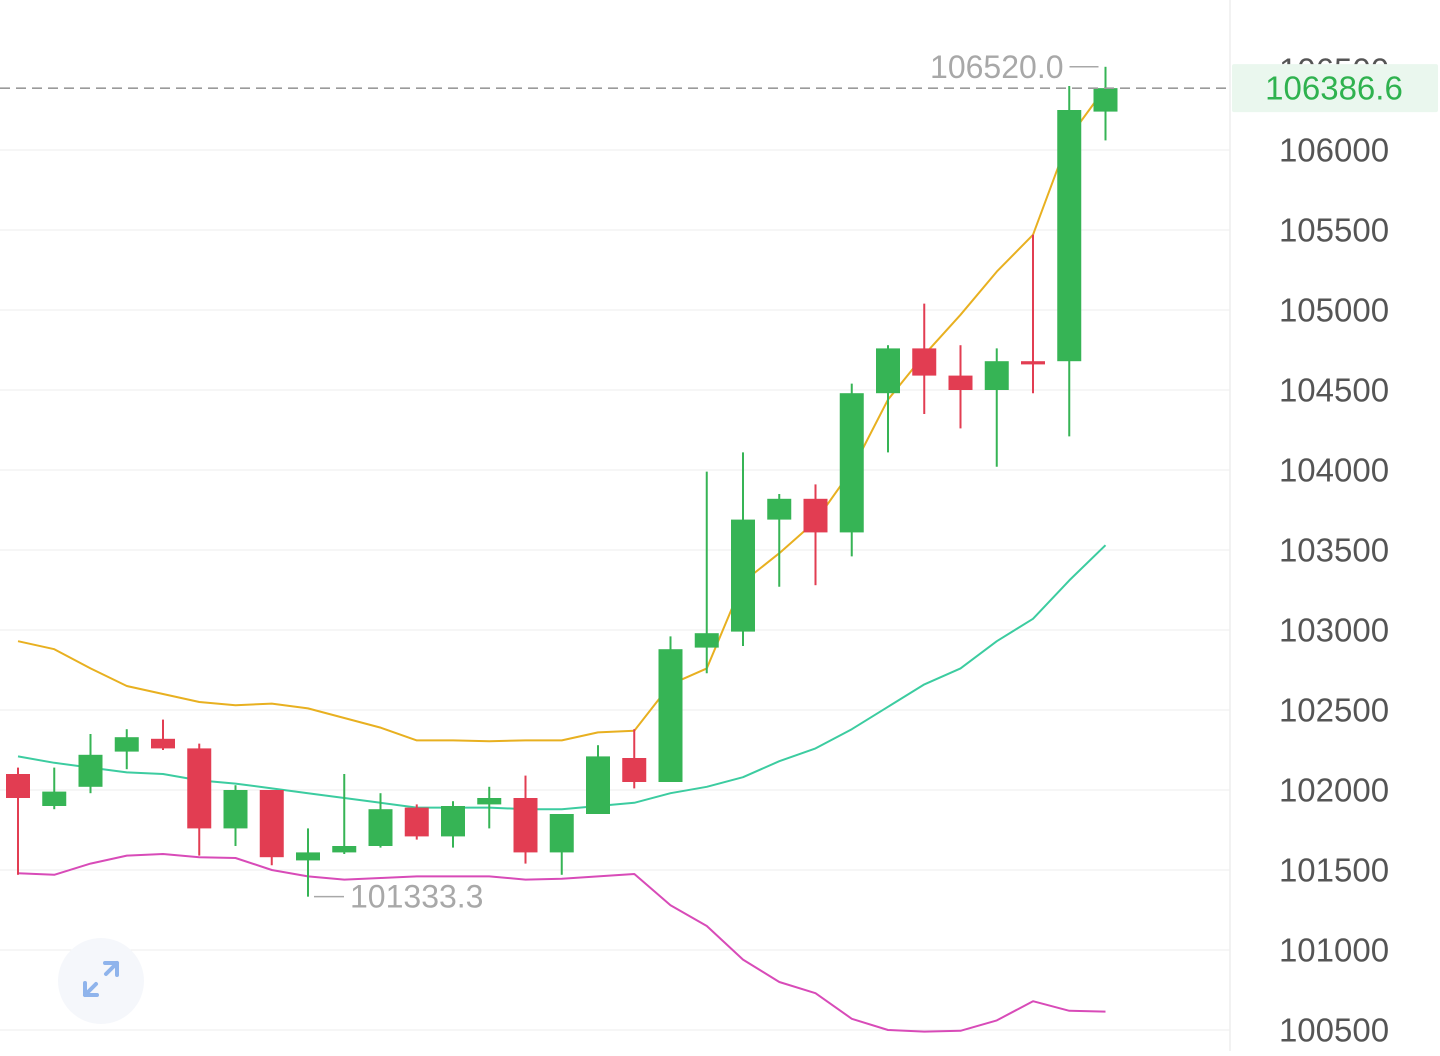 Image resolution: width=1440 pixels, height=1056 pixels. What do you see at coordinates (1334, 470) in the screenshot?
I see `y-tick-label: 104000` at bounding box center [1334, 470].